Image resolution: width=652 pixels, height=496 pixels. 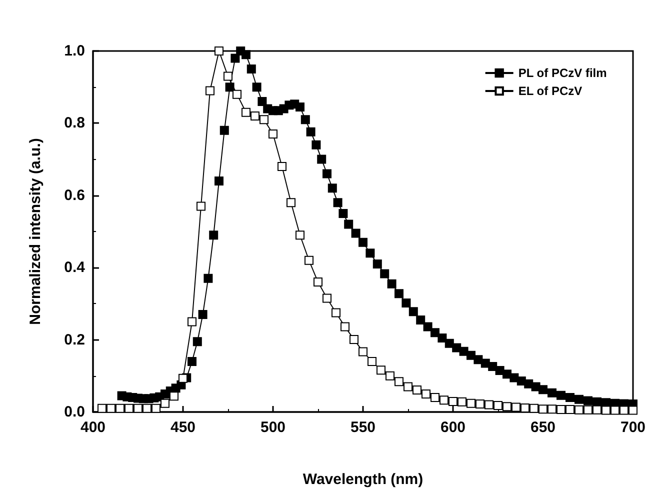 I want to click on y-axis-title: Normalized intensity (a.u.), so click(x=35, y=231).